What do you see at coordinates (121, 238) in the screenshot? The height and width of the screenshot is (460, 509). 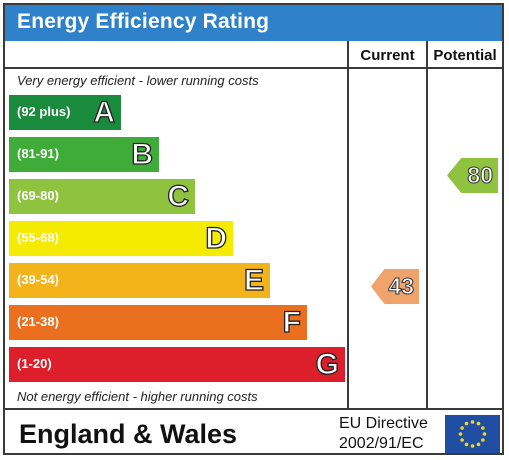 I see `band-d: (55-68) D` at bounding box center [121, 238].